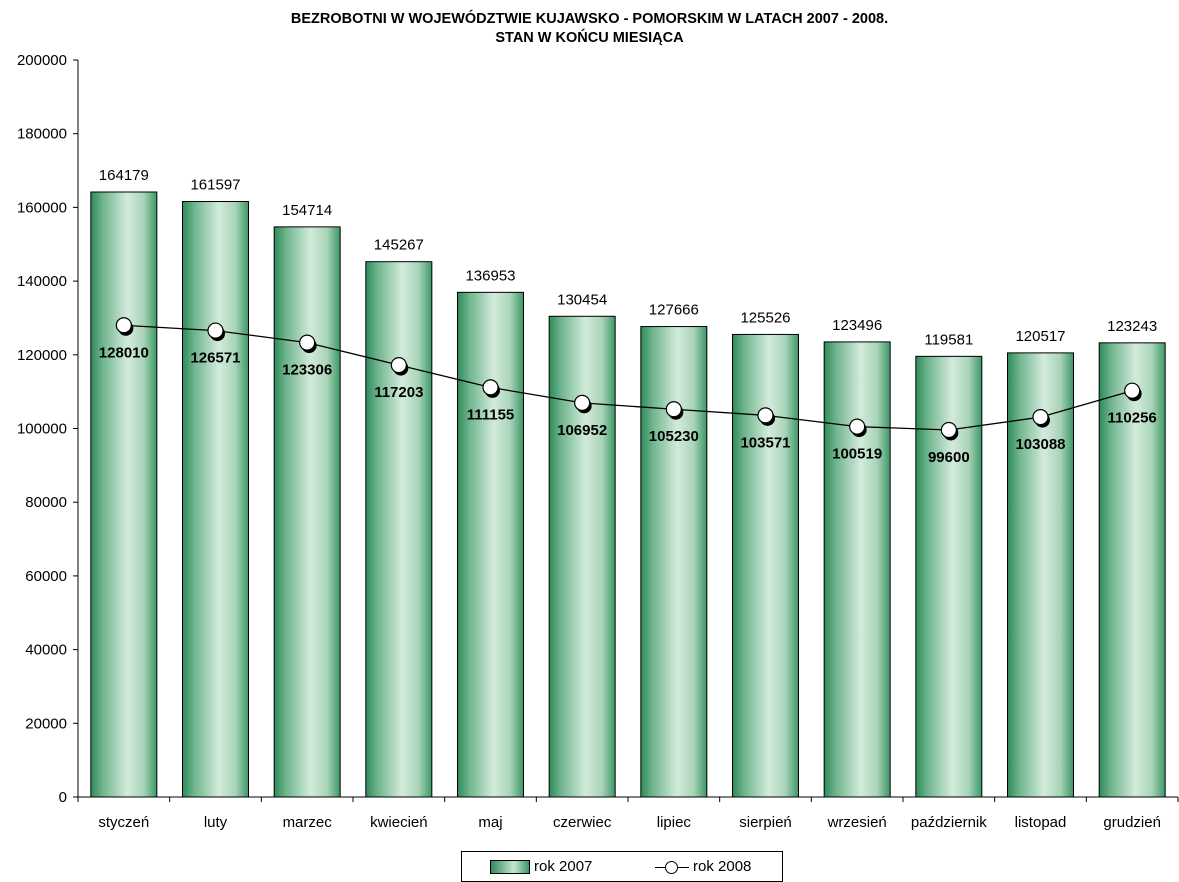 The width and height of the screenshot is (1179, 882). What do you see at coordinates (722, 866) in the screenshot?
I see `legend-label-2008: rok 2008` at bounding box center [722, 866].